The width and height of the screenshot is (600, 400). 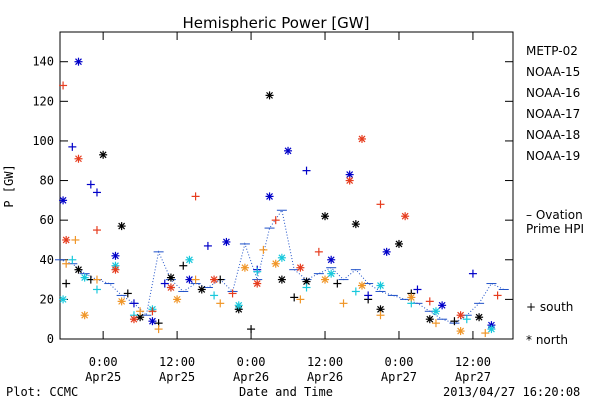 I want to click on legend-entry-noaa-18: NOAA-18, so click(x=553, y=135).